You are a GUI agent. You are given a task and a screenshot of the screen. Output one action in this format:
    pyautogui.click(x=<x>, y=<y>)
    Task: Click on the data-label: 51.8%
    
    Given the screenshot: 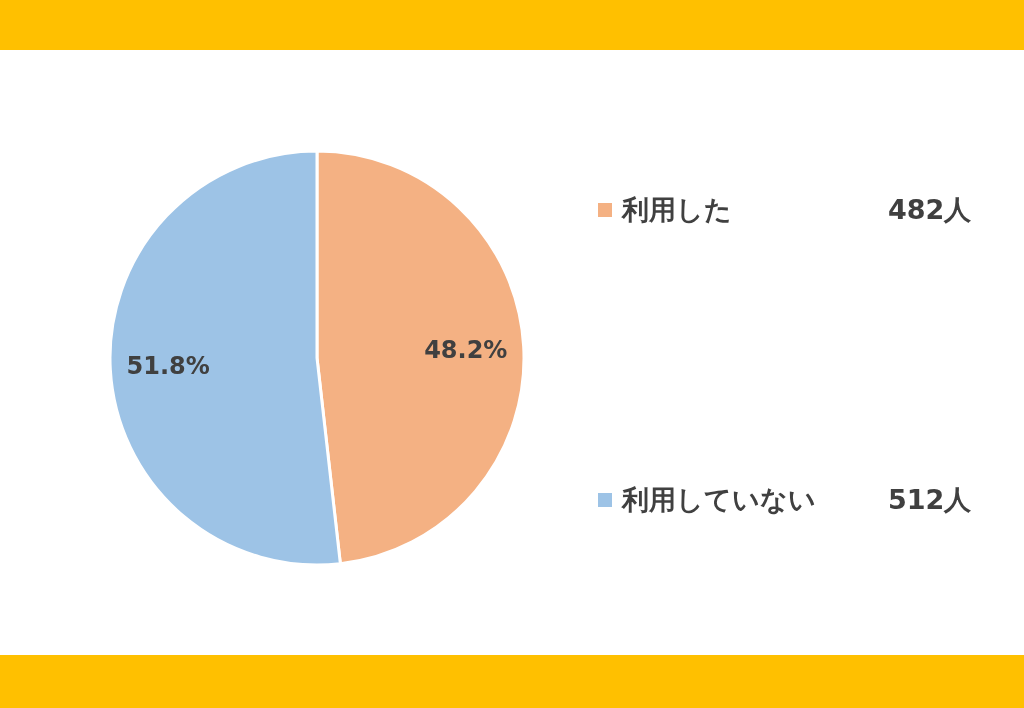 What is the action you would take?
    pyautogui.click(x=168, y=366)
    